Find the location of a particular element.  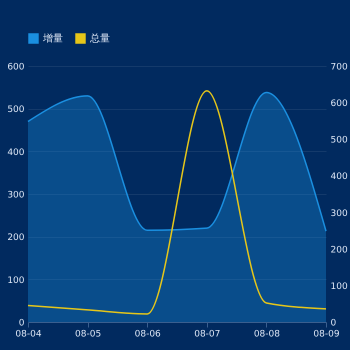

x-tick-label: 08-05 is located at coordinates (88, 335).